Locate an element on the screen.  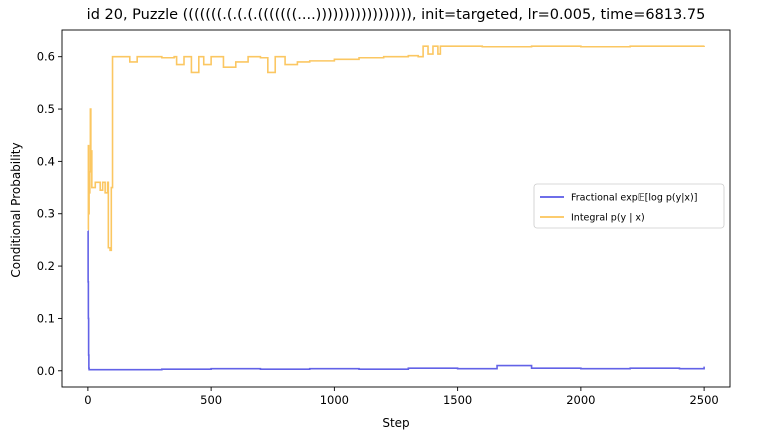
y-tick-label-2: 0.2 is located at coordinates (46, 266).